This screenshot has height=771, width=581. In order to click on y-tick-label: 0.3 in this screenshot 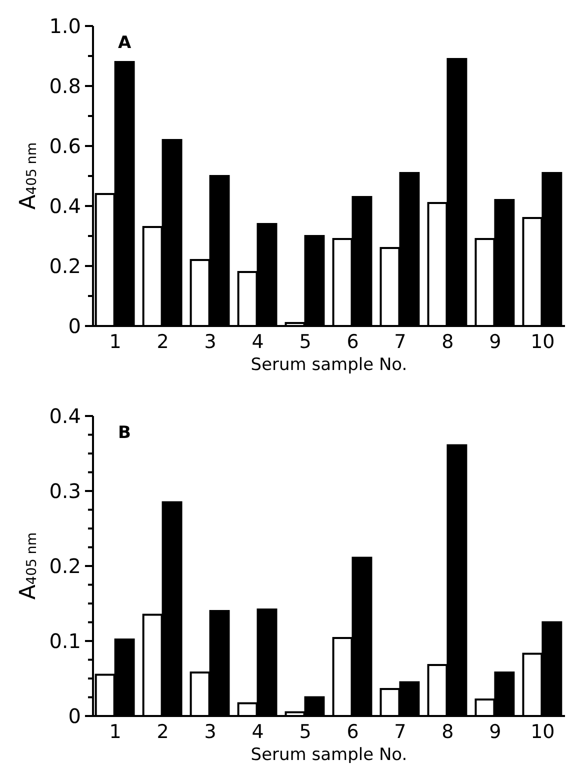, I will do `click(65, 491)`.